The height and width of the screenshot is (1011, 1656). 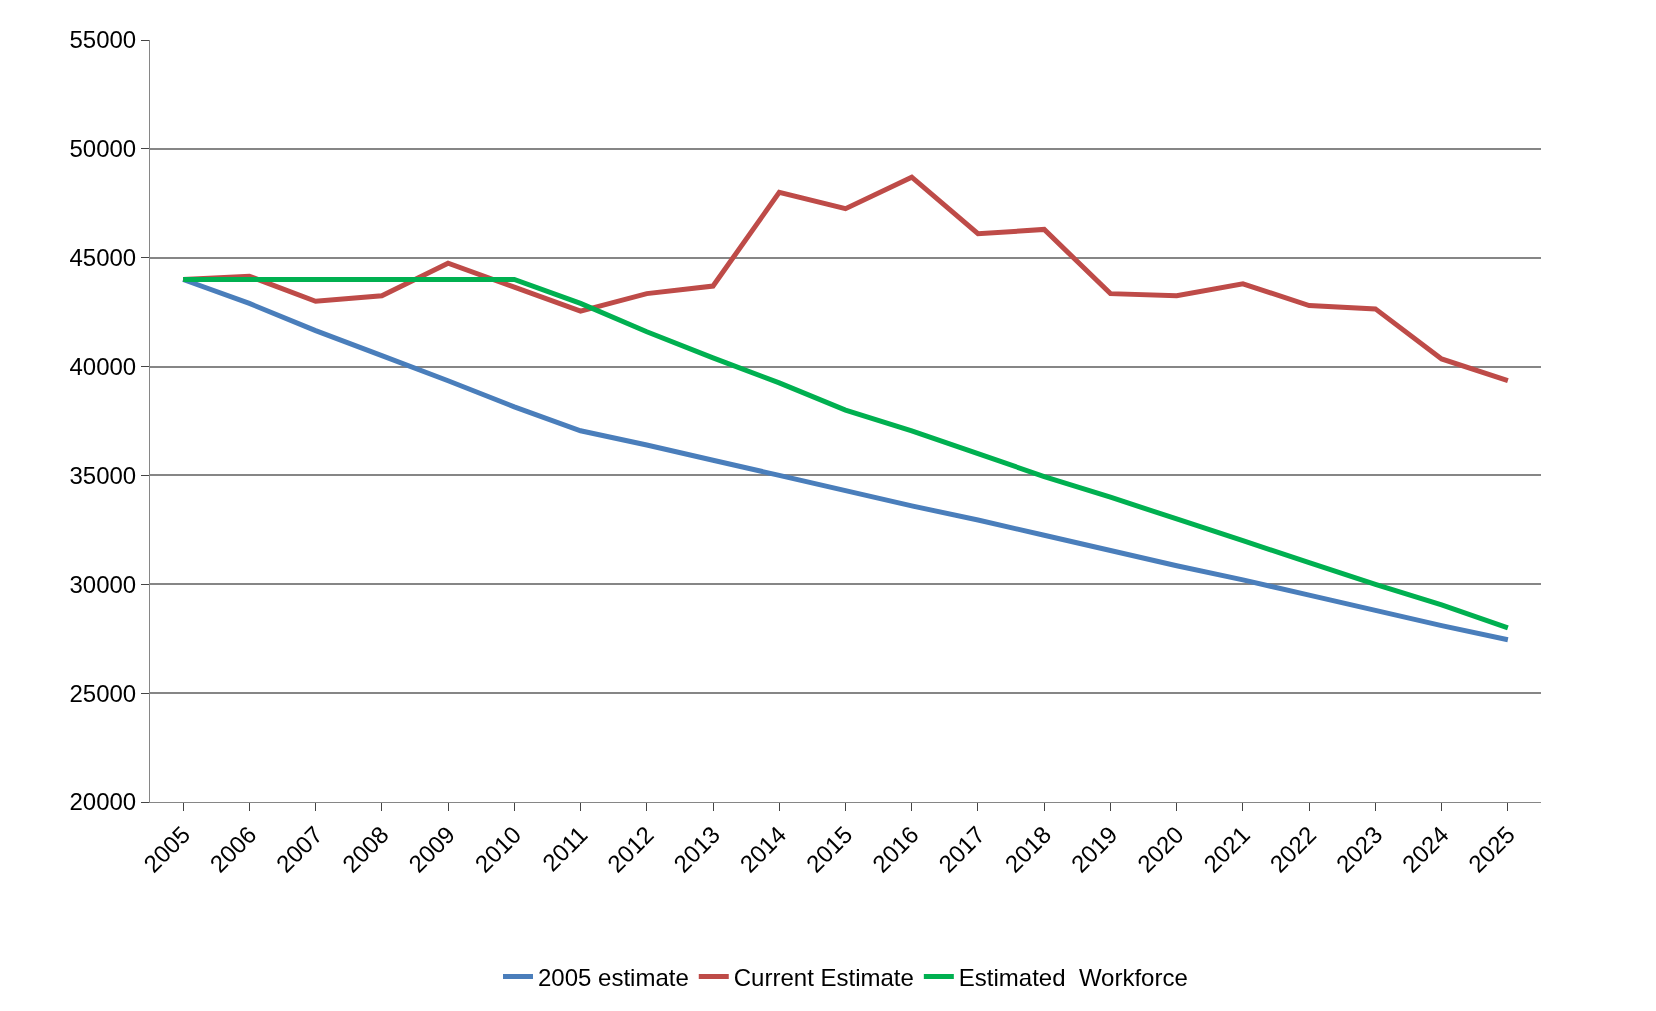 What do you see at coordinates (103, 258) in the screenshot?
I see `y-tick-label: 45000` at bounding box center [103, 258].